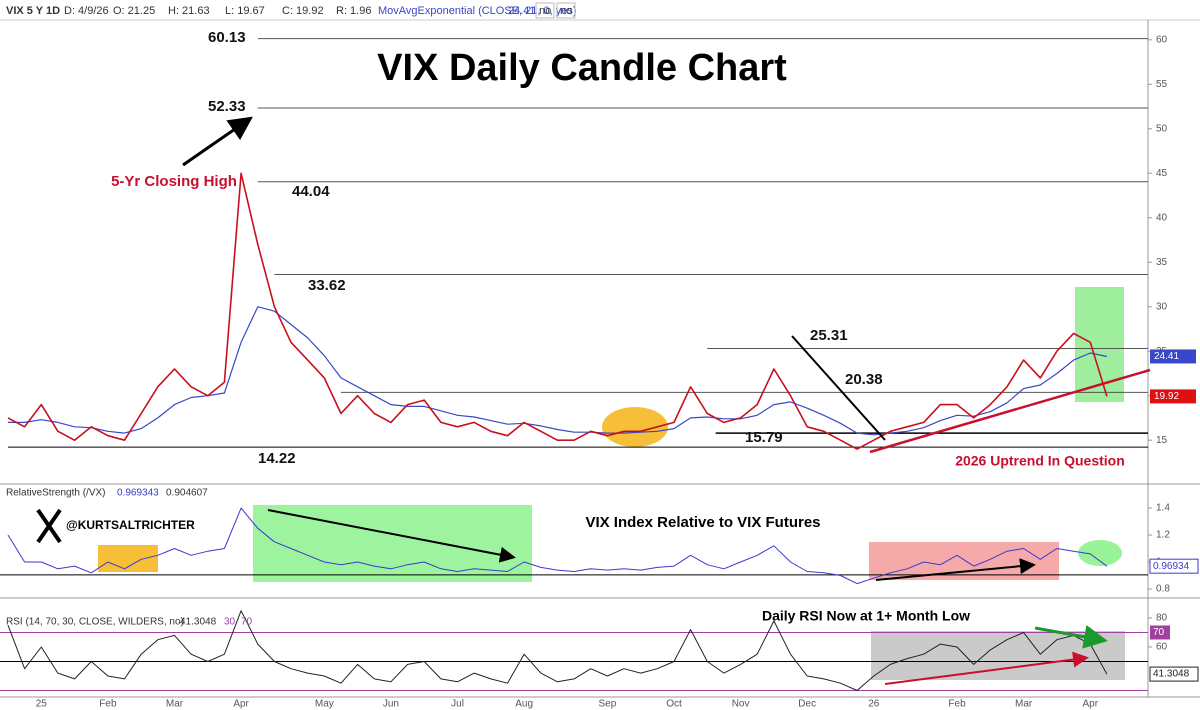 This screenshot has height=710, width=1200. I want to click on rs-legend: RelativeStrength (/VX), so click(56, 493).